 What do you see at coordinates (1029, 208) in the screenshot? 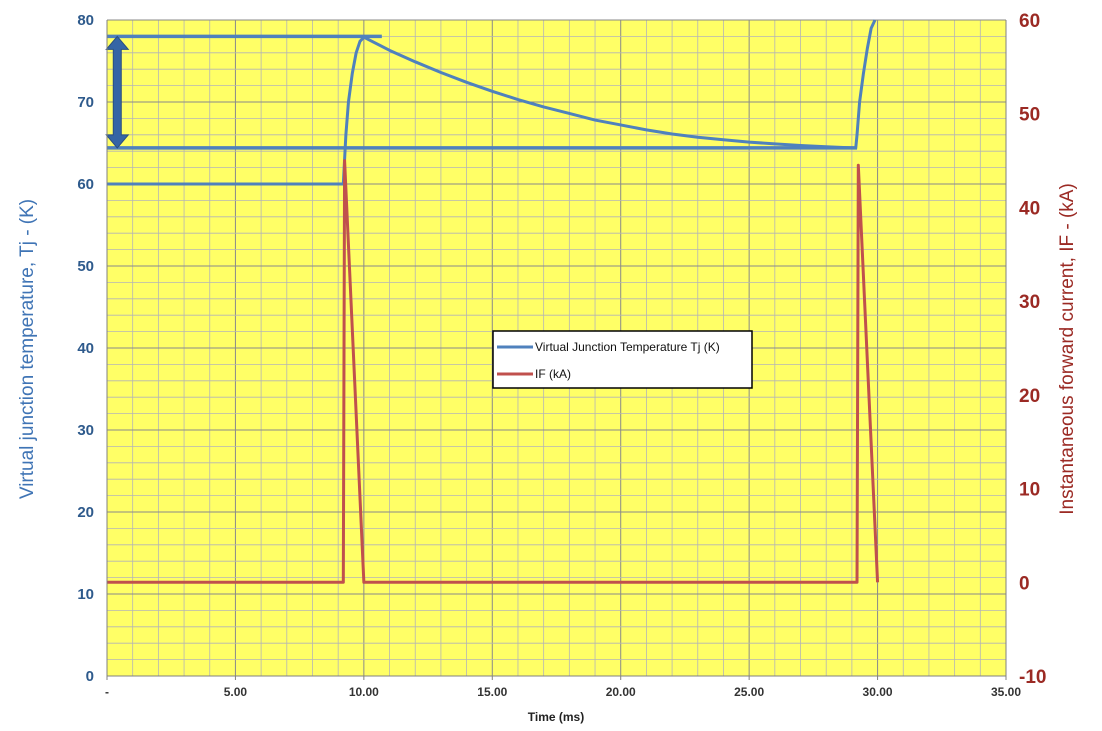
I see `y-right-tick-label: 40` at bounding box center [1029, 208].